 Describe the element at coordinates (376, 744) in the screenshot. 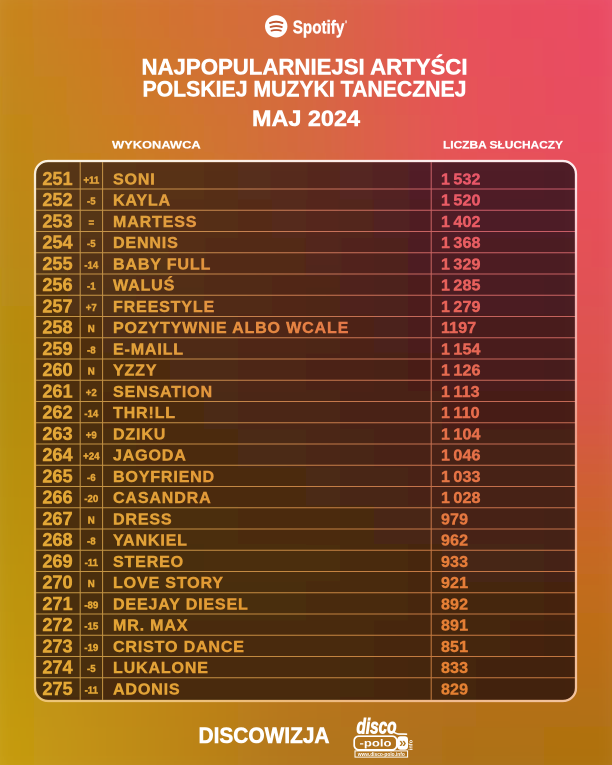

I see `svg-text: -polo` at that location.